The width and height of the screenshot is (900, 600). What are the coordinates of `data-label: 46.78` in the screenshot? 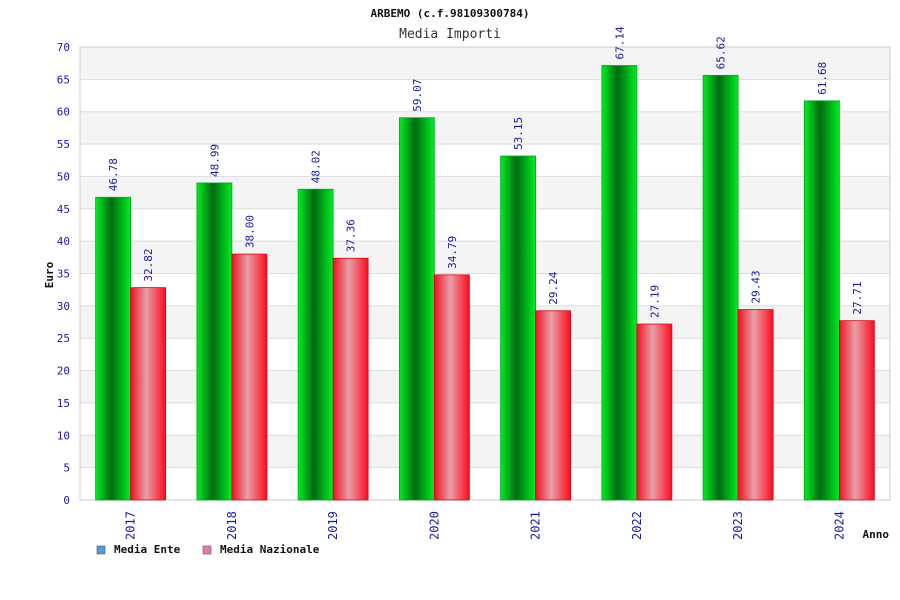 It's located at (113, 174).